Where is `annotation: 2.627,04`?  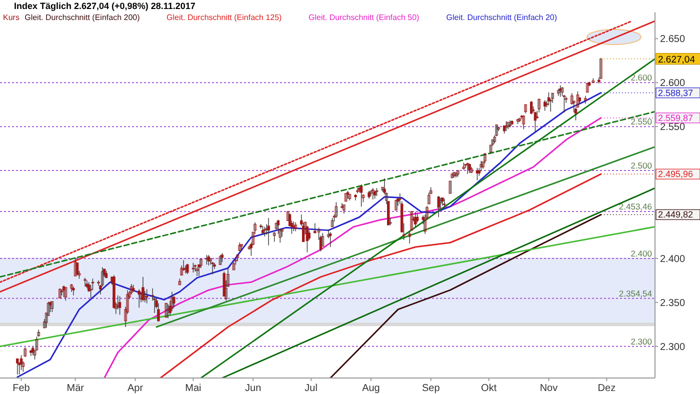 annotation: 2.627,04 is located at coordinates (676, 60).